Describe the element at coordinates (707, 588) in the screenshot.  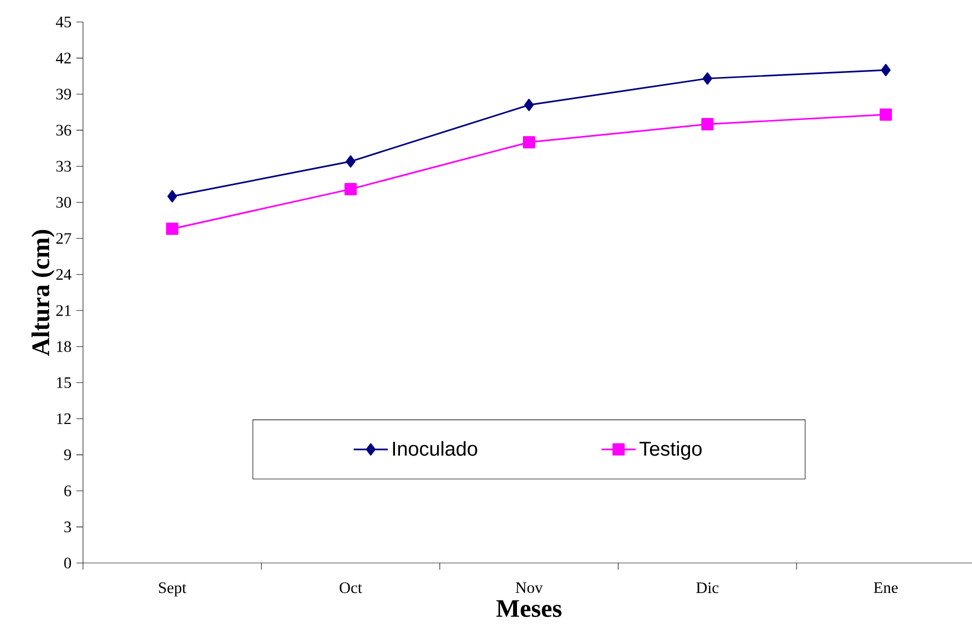
I see `x-tick-label: Dic` at that location.